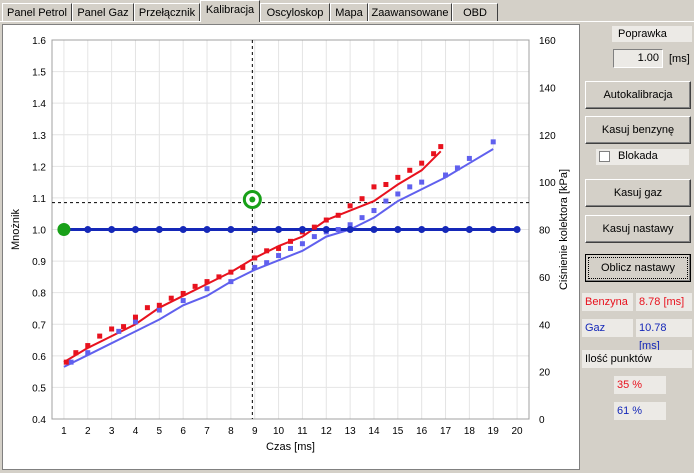 The width and height of the screenshot is (694, 473). Describe the element at coordinates (207, 431) in the screenshot. I see `x-tick-label: 7` at that location.